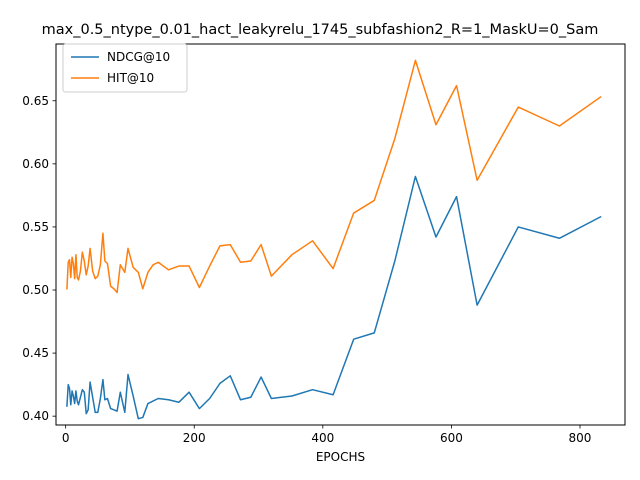  I want to click on legend-box, so click(125, 68).